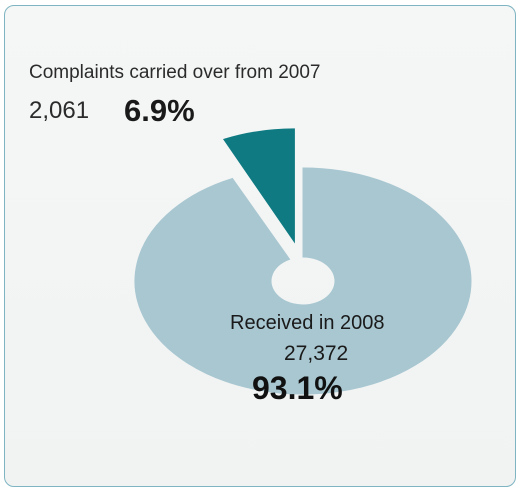  I want to click on carried-over-count: 2,061, so click(59, 110).